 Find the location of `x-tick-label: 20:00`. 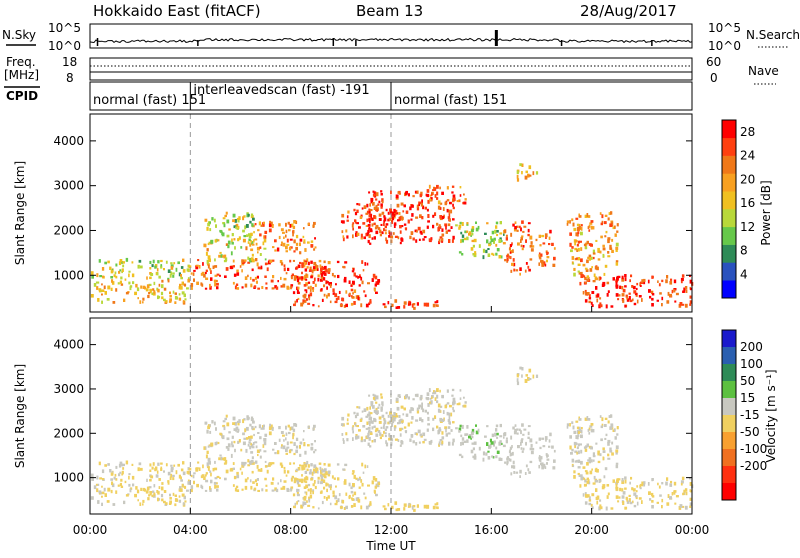

x-tick-label: 20:00 is located at coordinates (591, 530).